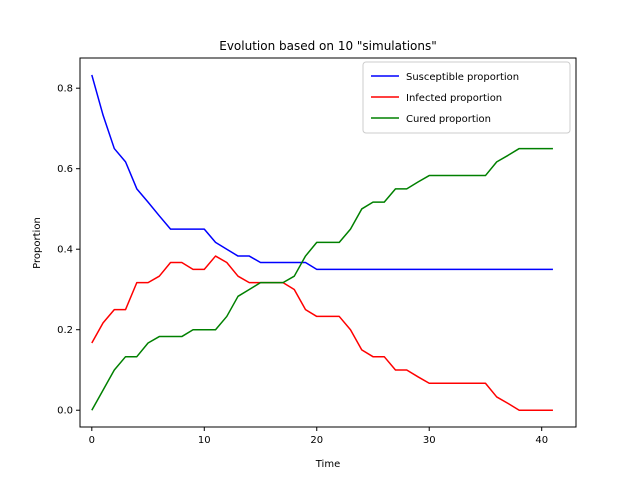  Describe the element at coordinates (454, 98) in the screenshot. I see `legend-entry-2: Infected proportion` at that location.